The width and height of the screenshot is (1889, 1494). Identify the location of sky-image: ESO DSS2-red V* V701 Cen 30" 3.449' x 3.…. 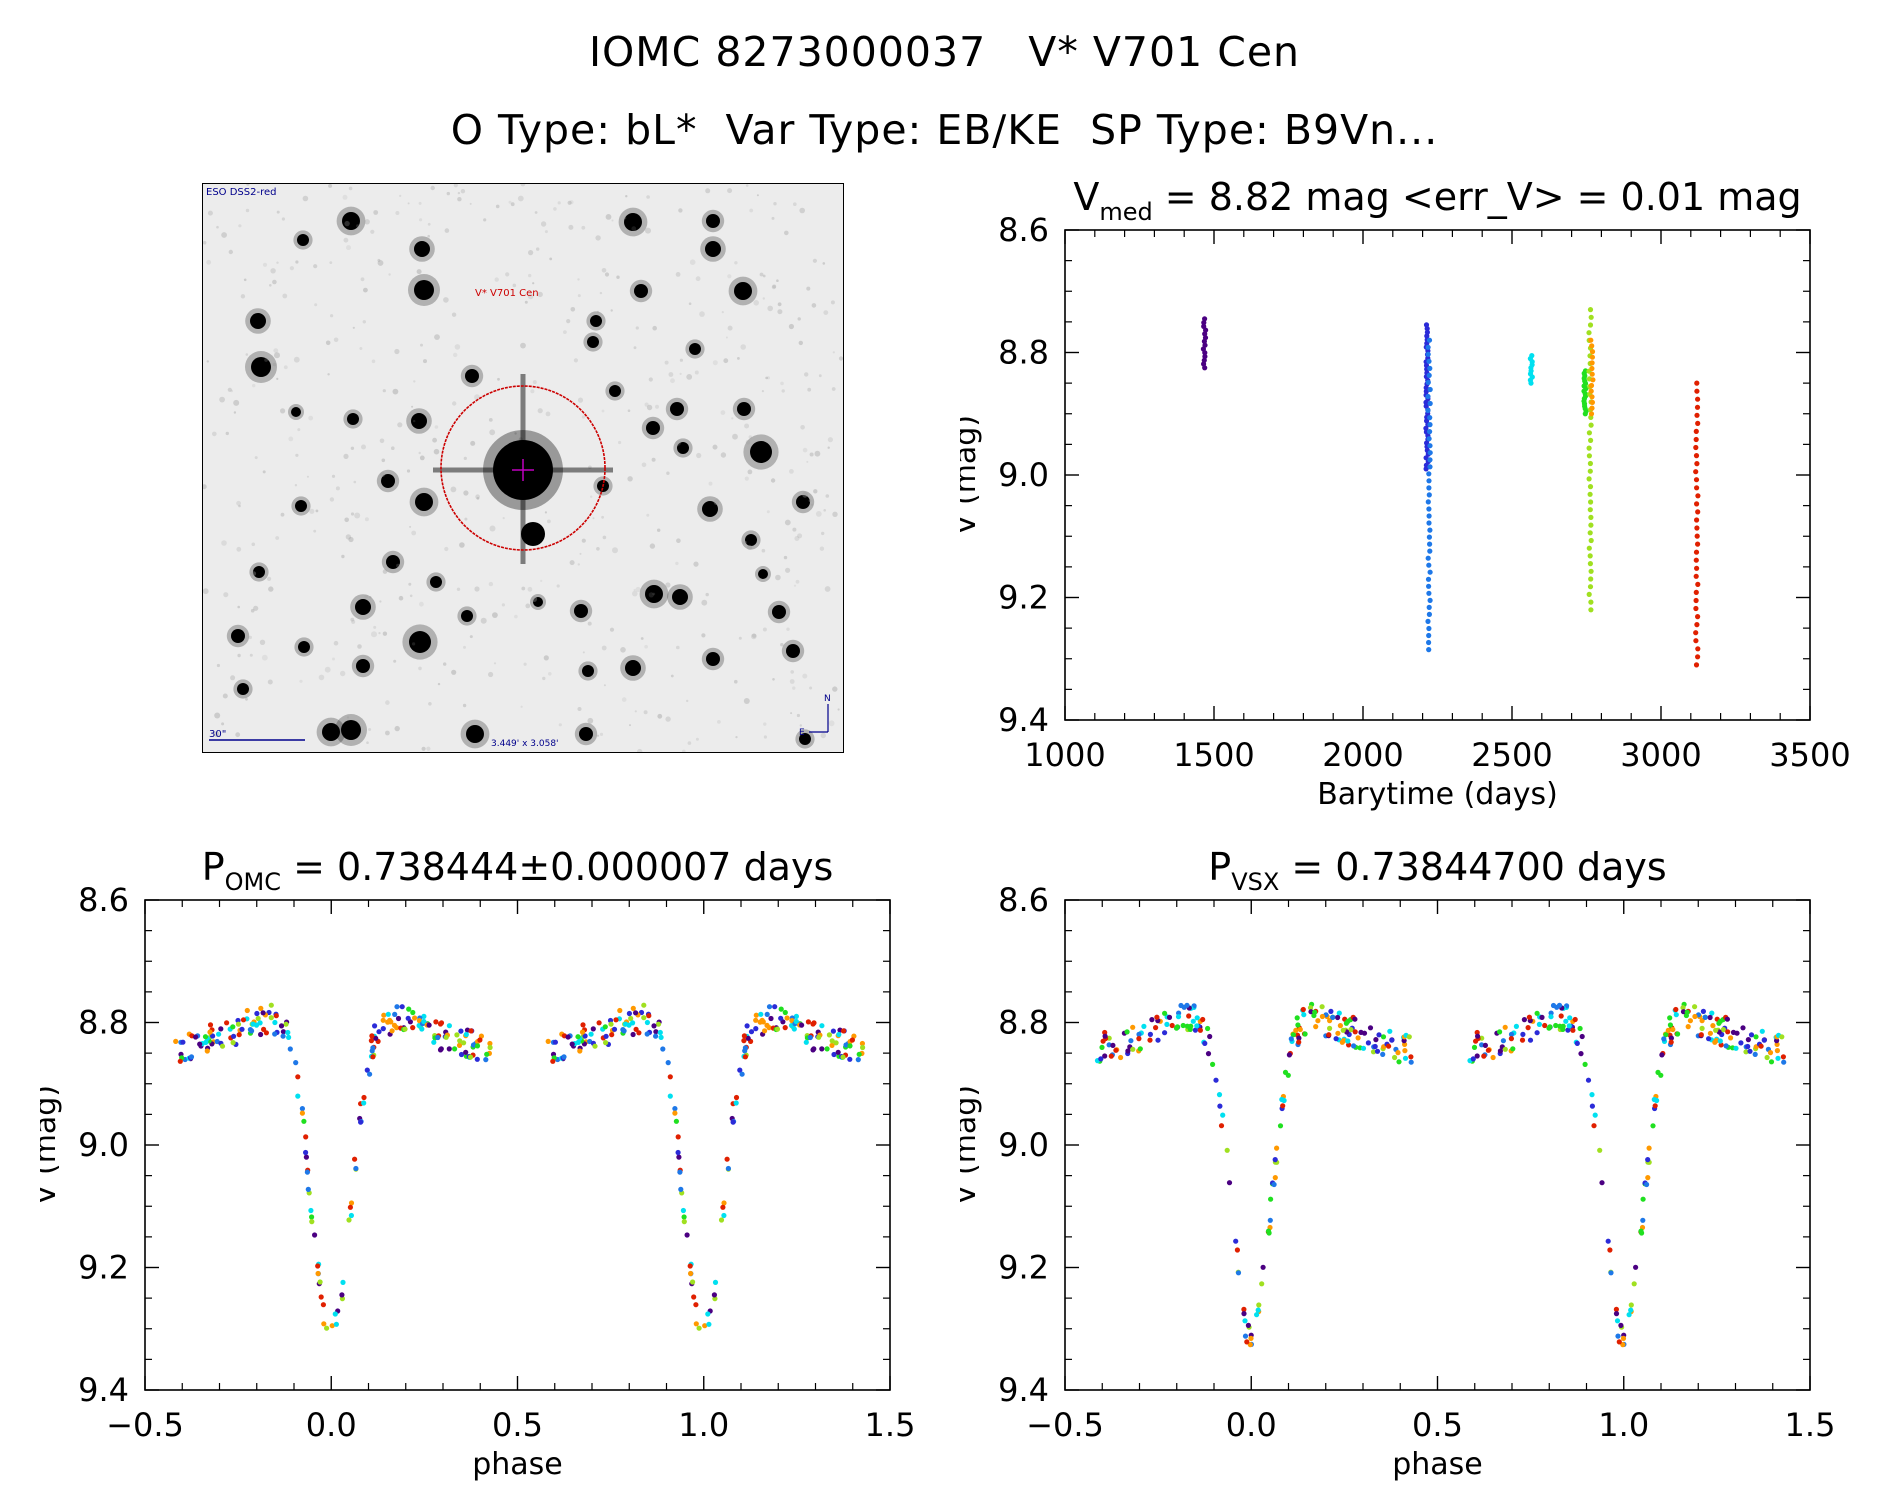
(523, 468).